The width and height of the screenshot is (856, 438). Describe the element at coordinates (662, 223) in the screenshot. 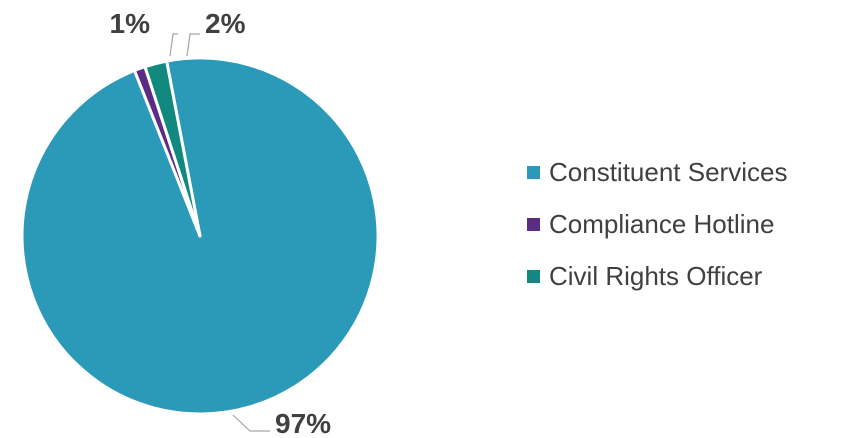

I see `legend-label: Compliance Hotline` at that location.